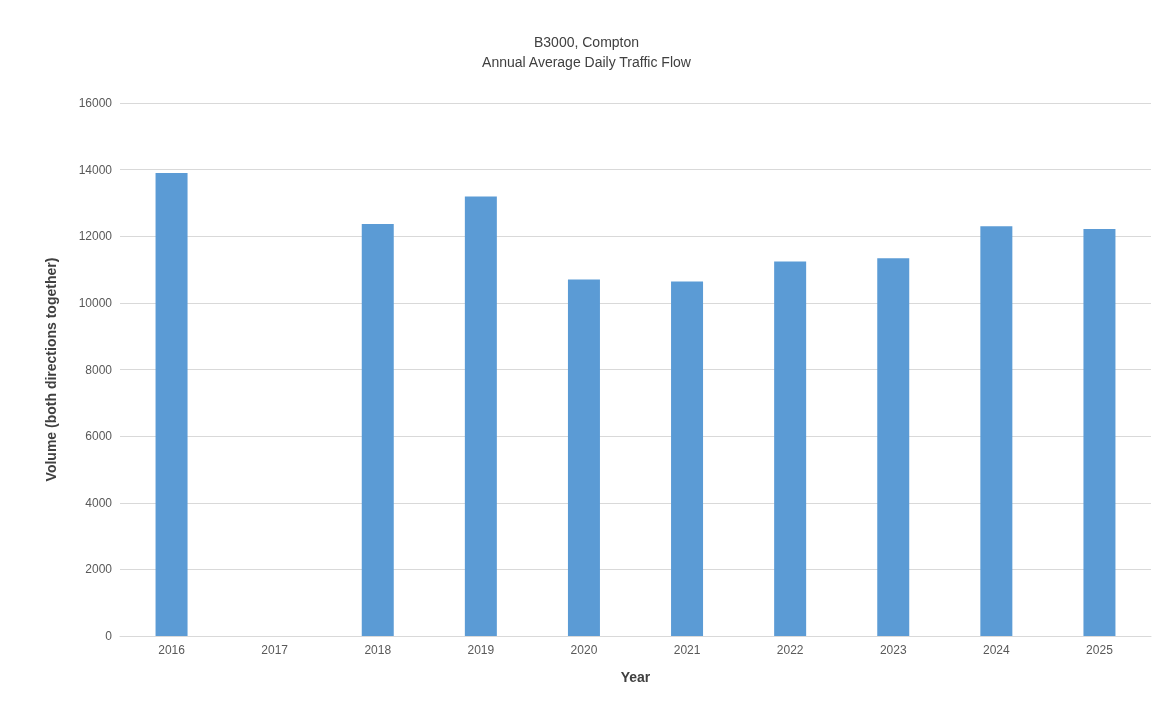 Image resolution: width=1173 pixels, height=723 pixels. I want to click on x-tick-label: 2017, so click(275, 650).